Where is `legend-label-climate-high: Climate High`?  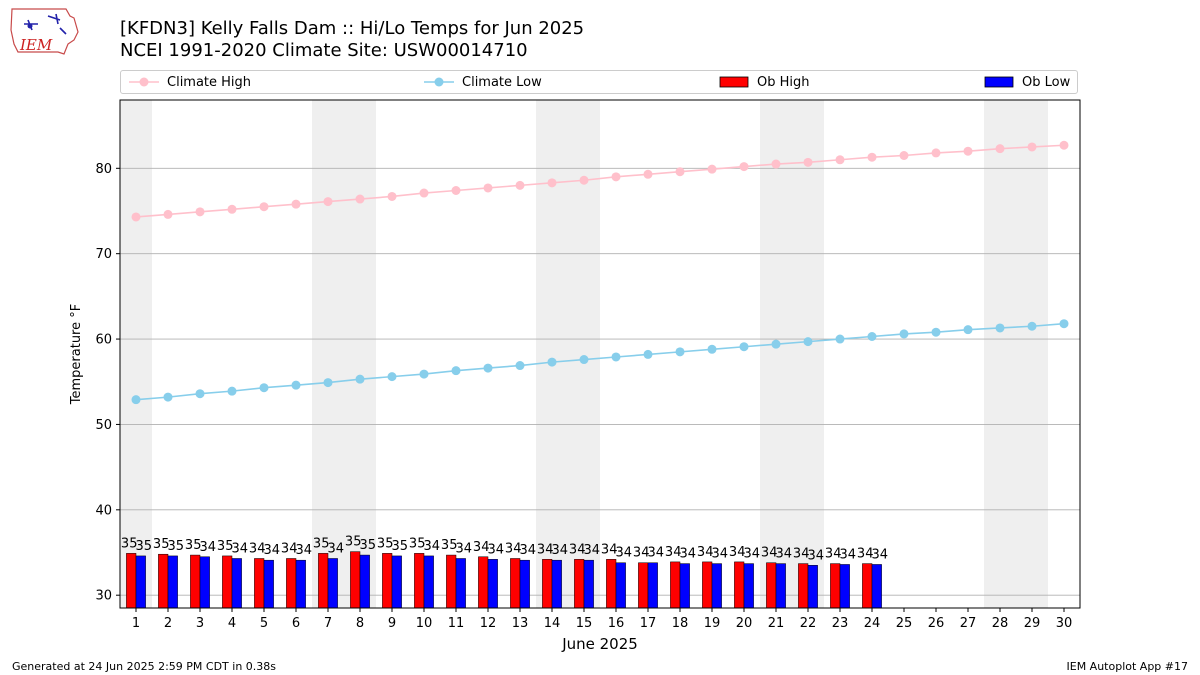
legend-label-climate-high: Climate High is located at coordinates (209, 82).